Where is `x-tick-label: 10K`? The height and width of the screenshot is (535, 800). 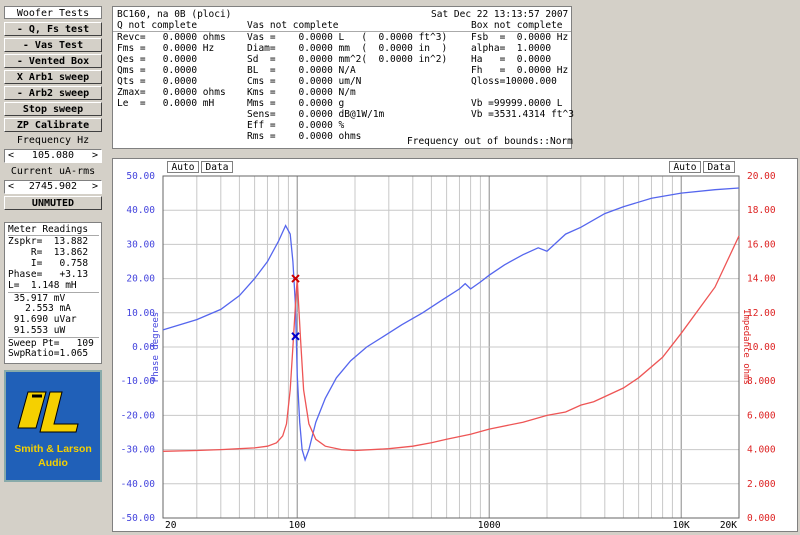
x-tick-label: 10K is located at coordinates (681, 525).